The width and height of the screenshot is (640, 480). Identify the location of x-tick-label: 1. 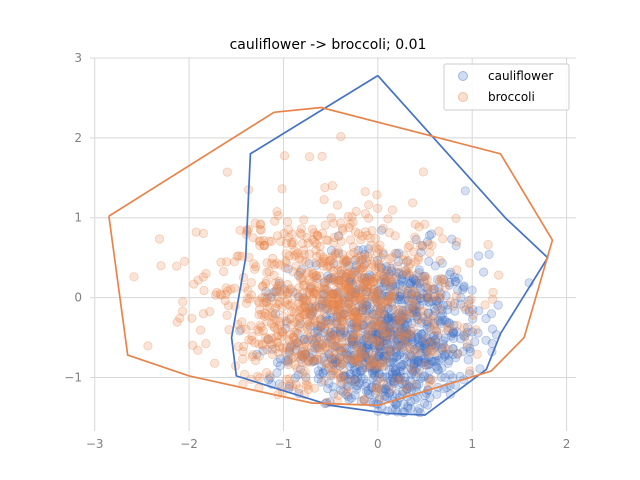
(472, 444).